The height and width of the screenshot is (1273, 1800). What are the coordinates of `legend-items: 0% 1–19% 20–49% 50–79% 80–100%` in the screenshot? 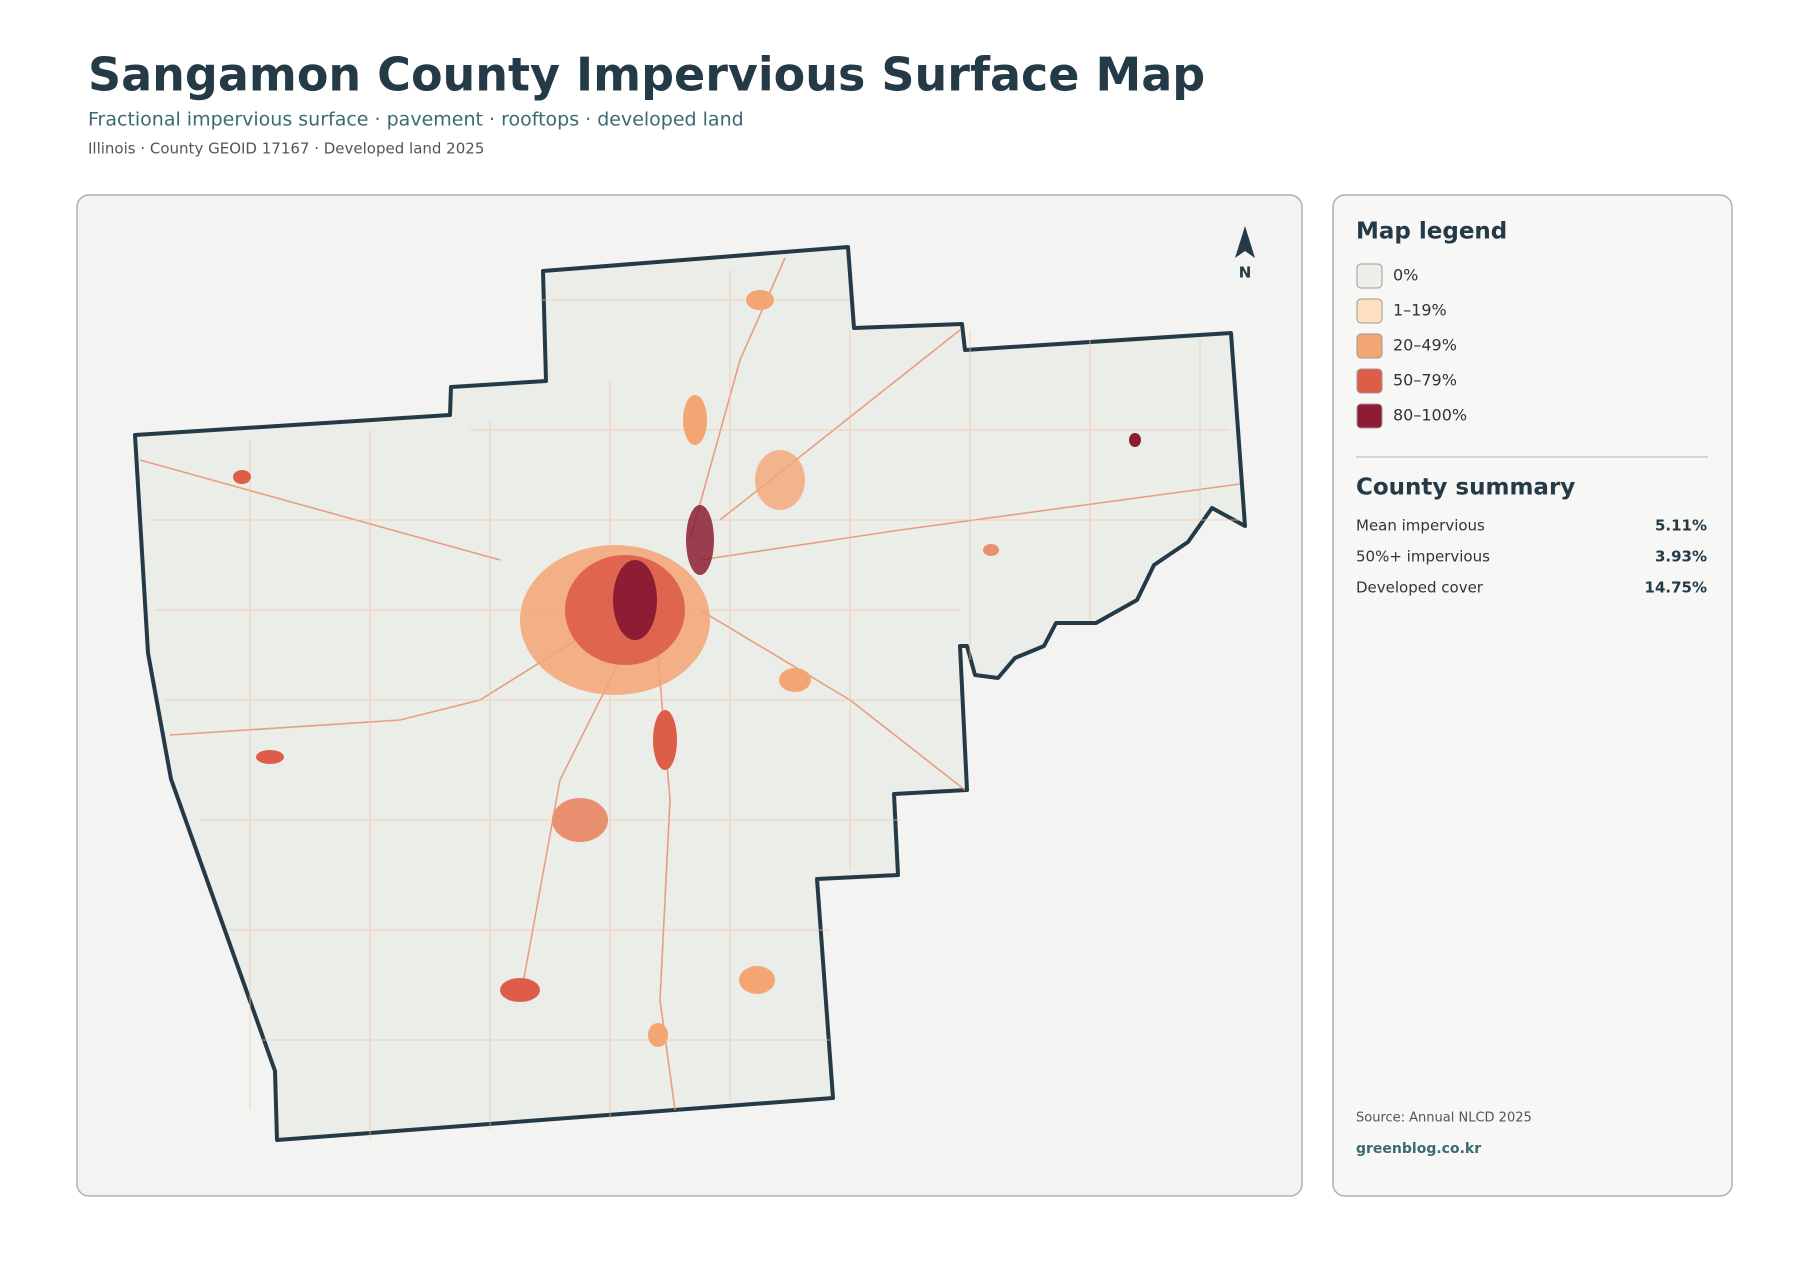 It's located at (1411, 346).